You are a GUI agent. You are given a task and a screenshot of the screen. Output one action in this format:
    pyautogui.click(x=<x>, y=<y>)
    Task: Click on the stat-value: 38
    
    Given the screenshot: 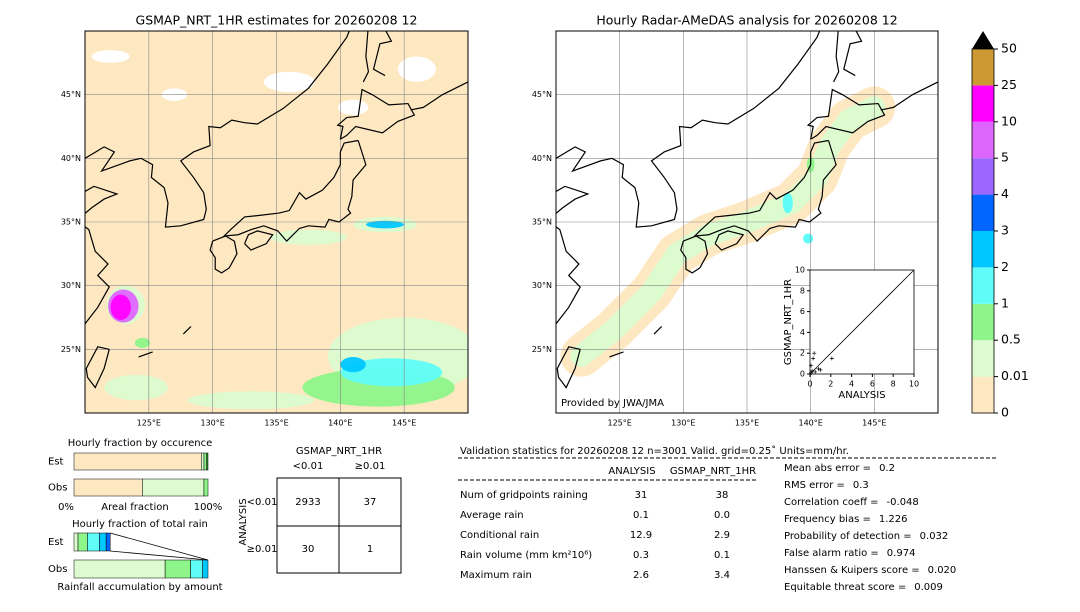 What is the action you would take?
    pyautogui.click(x=722, y=495)
    